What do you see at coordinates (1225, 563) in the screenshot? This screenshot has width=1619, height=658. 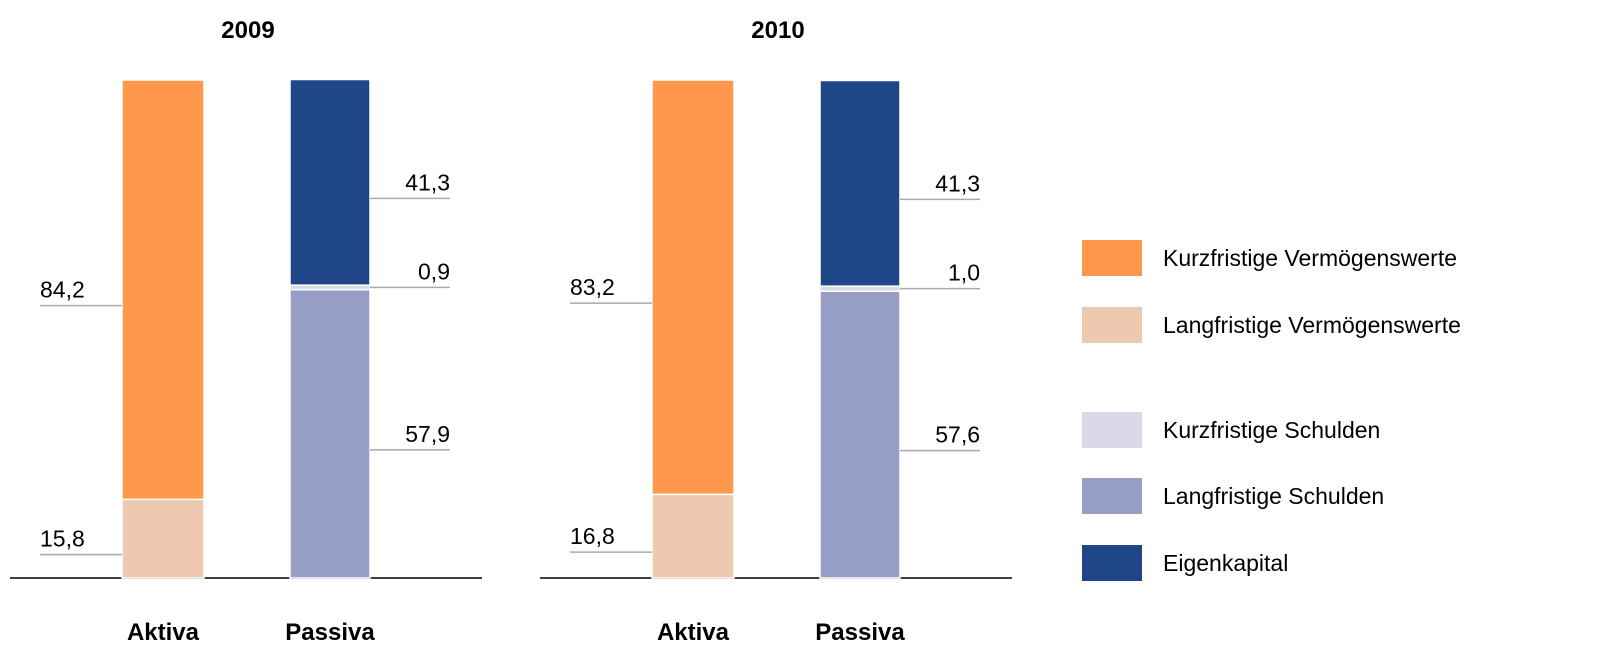 I see `legend-label: Eigenkapital` at bounding box center [1225, 563].